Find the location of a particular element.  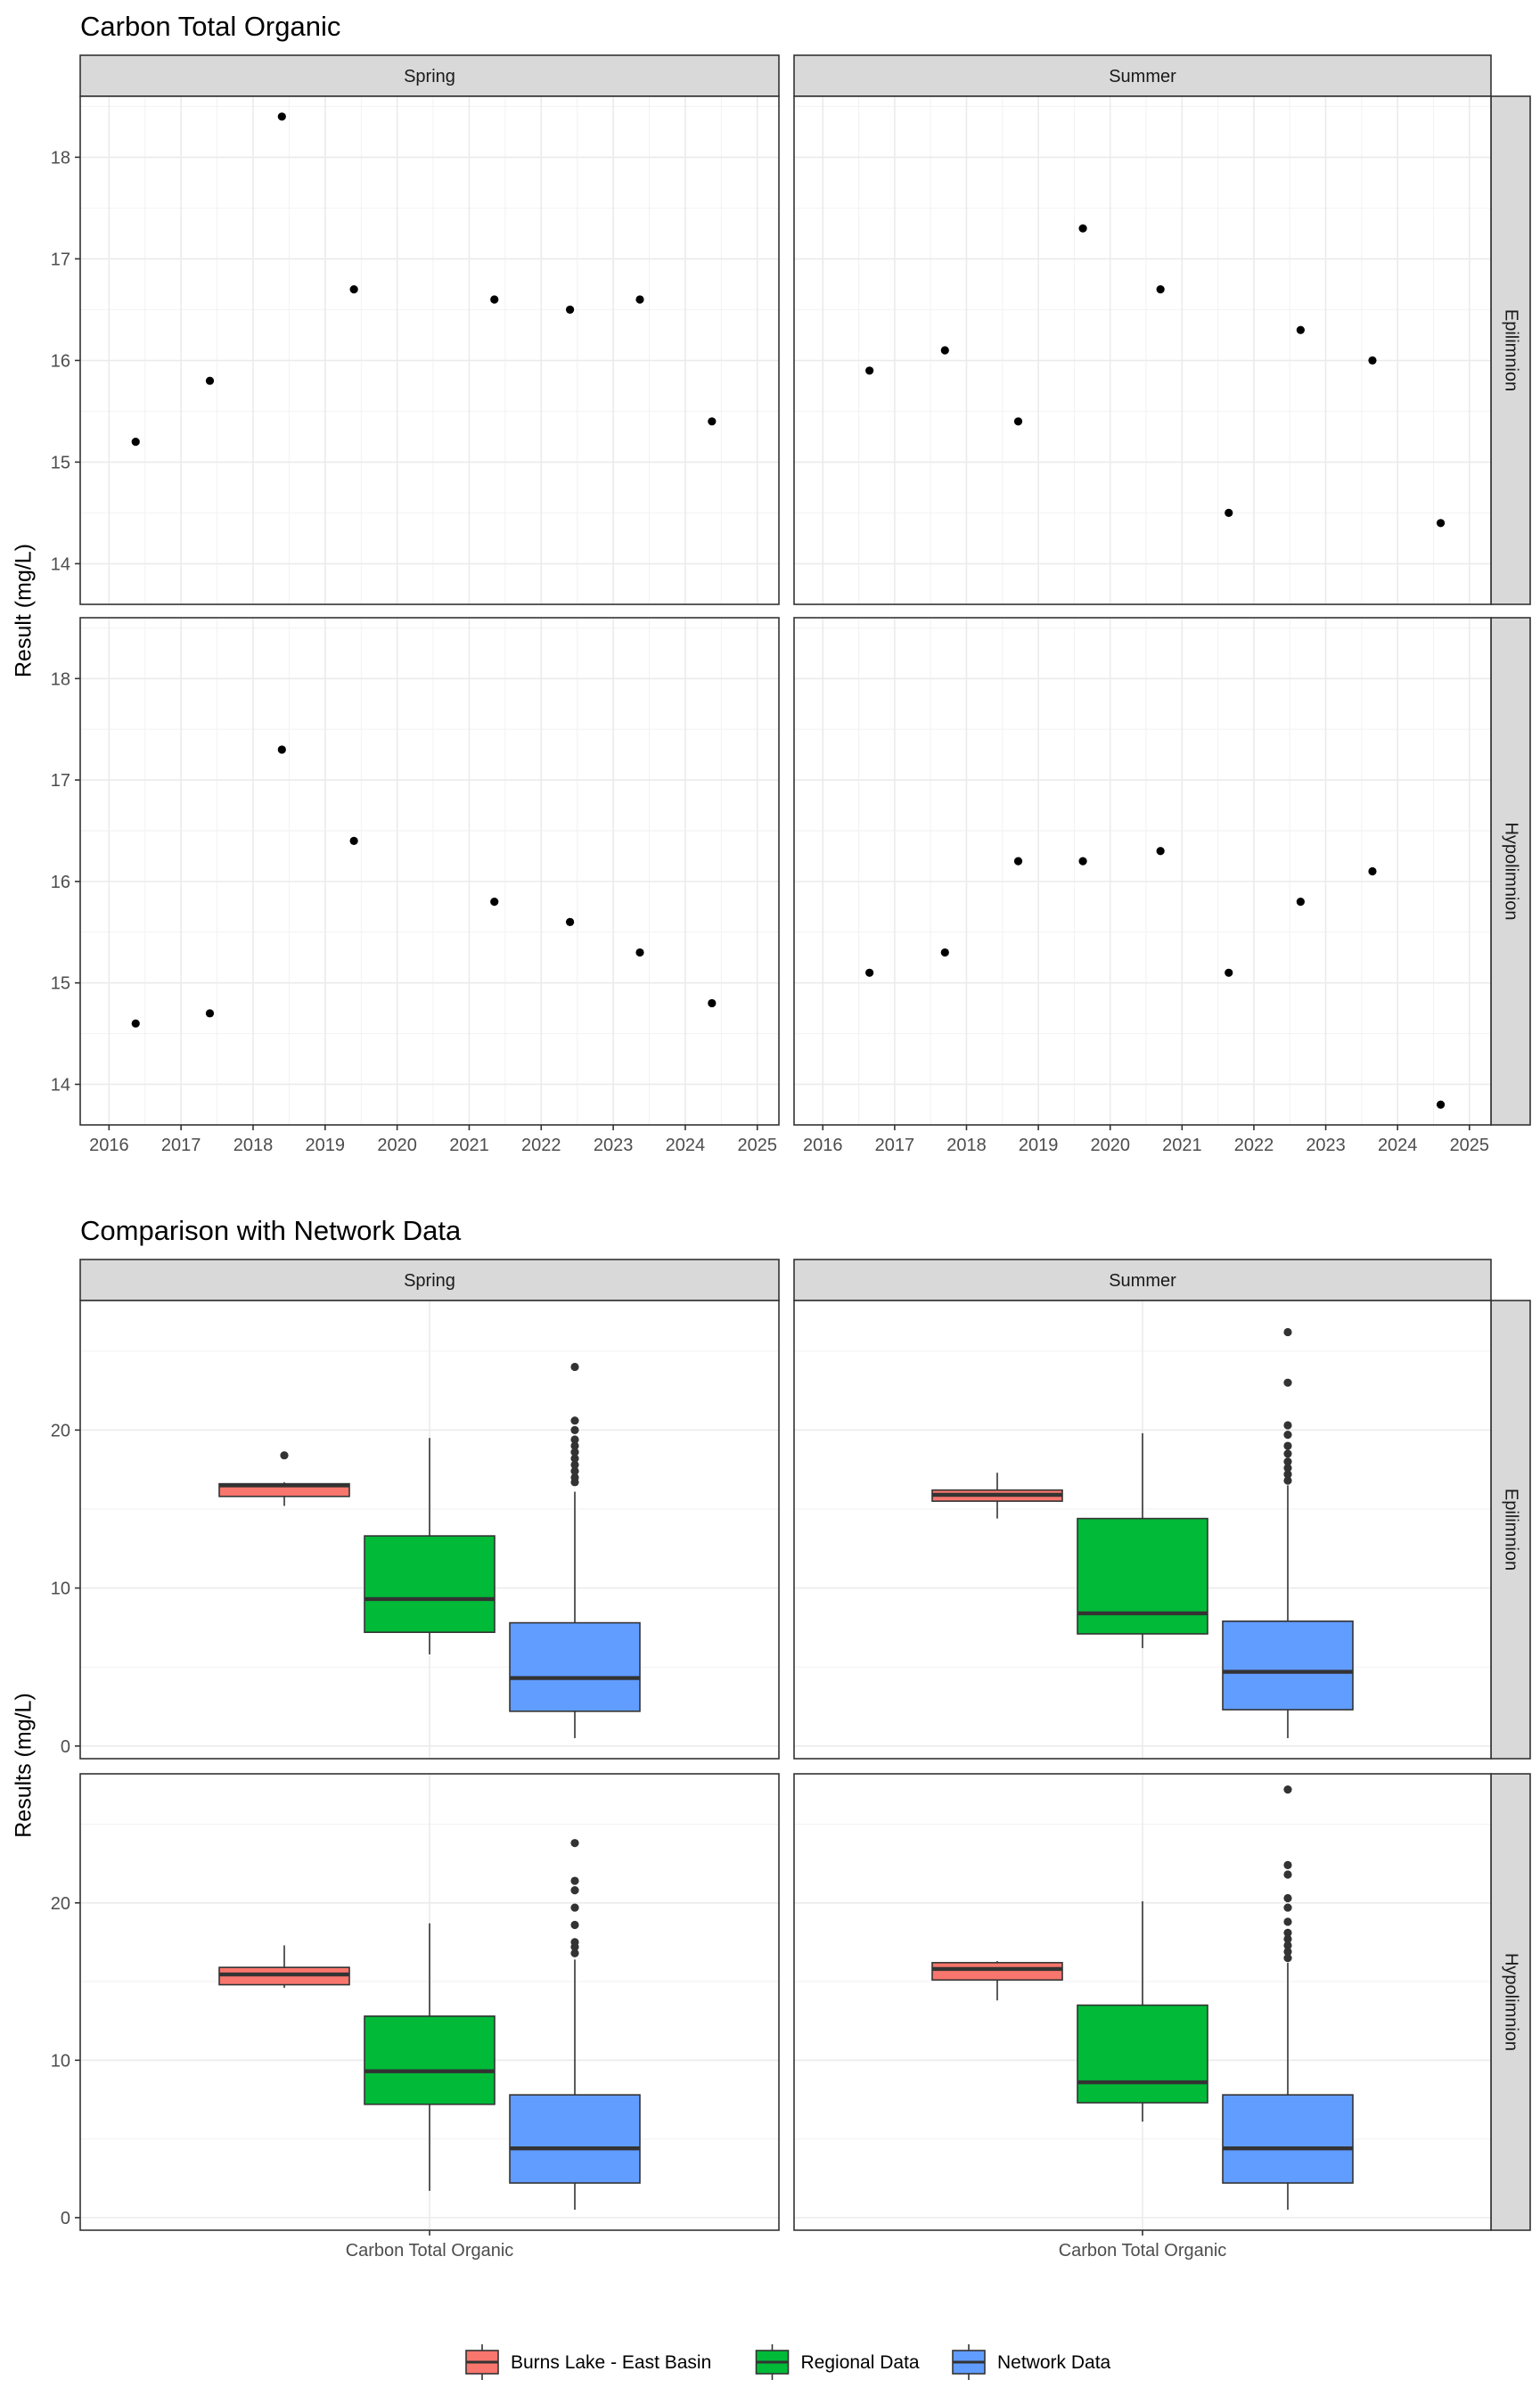

x-tick-label: 2019 is located at coordinates (1039, 1145).